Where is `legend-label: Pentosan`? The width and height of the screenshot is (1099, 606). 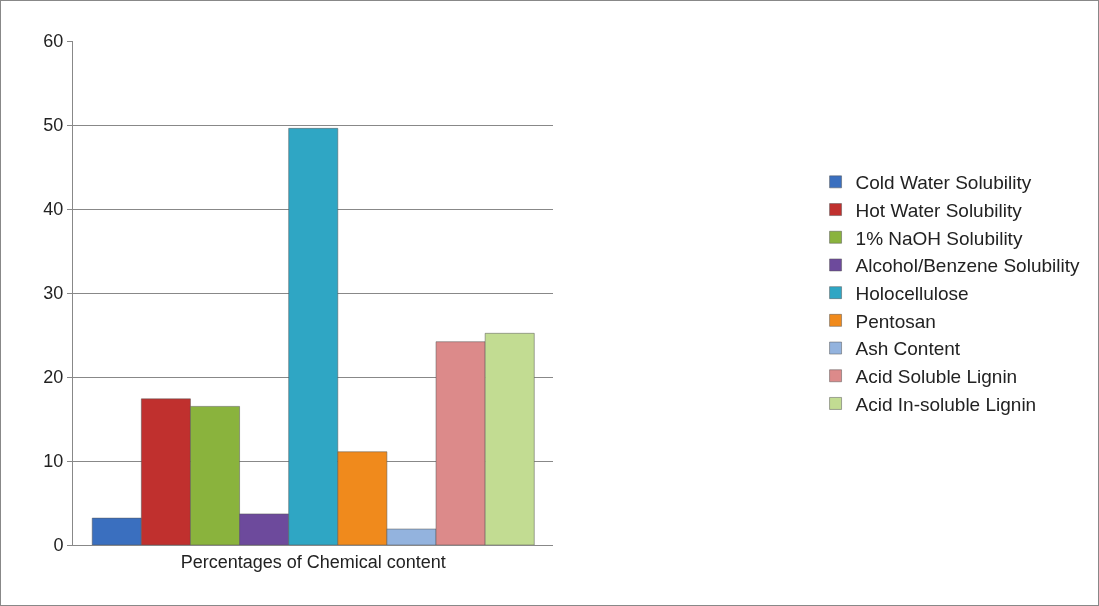 legend-label: Pentosan is located at coordinates (895, 321).